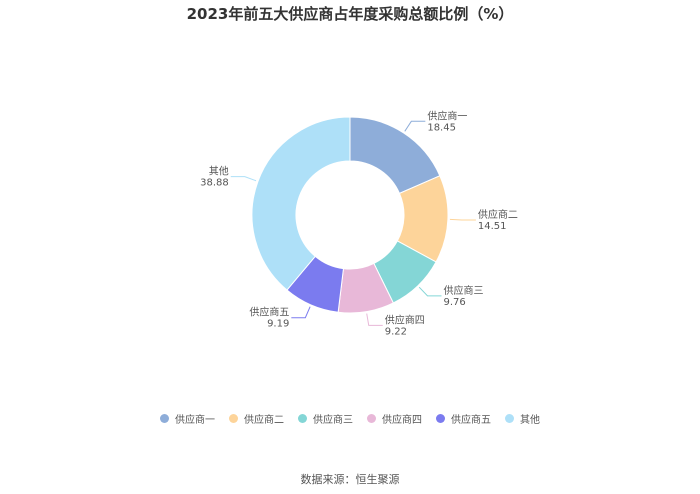 The width and height of the screenshot is (700, 494). Describe the element at coordinates (333, 420) in the screenshot. I see `legend-label: 供应商三` at that location.